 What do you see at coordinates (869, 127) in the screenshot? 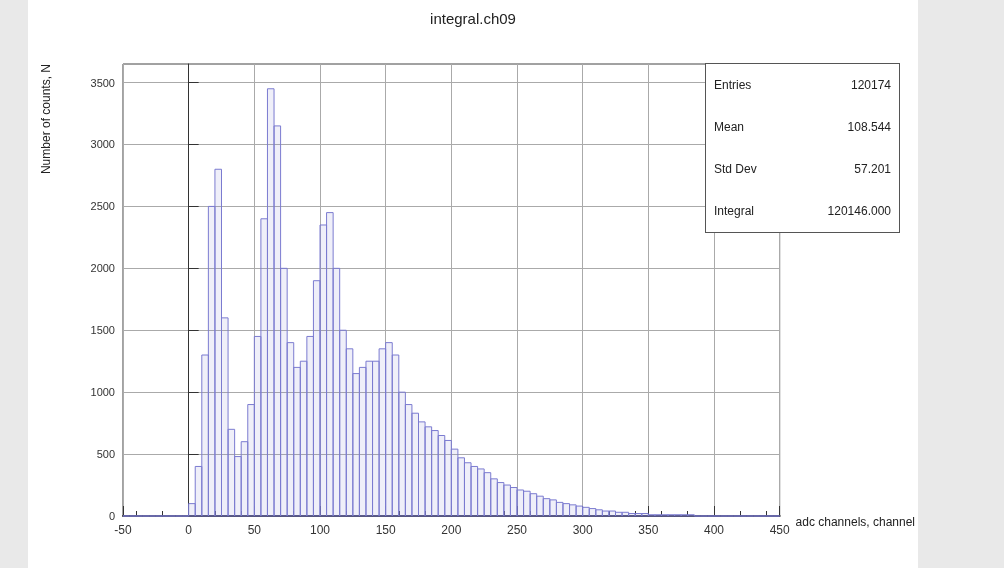
I see `text: 108.544` at bounding box center [869, 127].